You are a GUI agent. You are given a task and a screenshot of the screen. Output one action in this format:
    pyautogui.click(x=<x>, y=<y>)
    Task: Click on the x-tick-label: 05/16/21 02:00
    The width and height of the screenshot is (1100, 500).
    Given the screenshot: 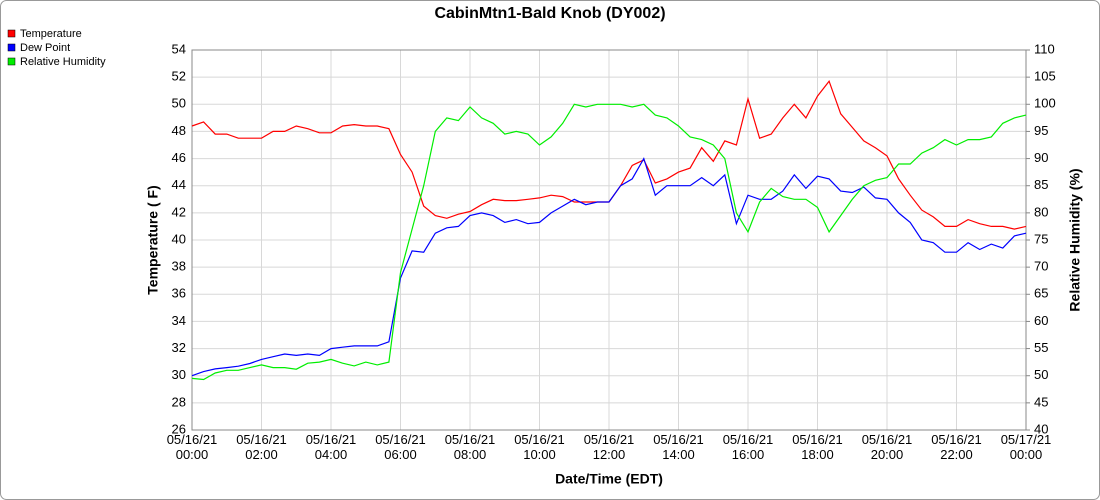 What is the action you would take?
    pyautogui.click(x=261, y=447)
    